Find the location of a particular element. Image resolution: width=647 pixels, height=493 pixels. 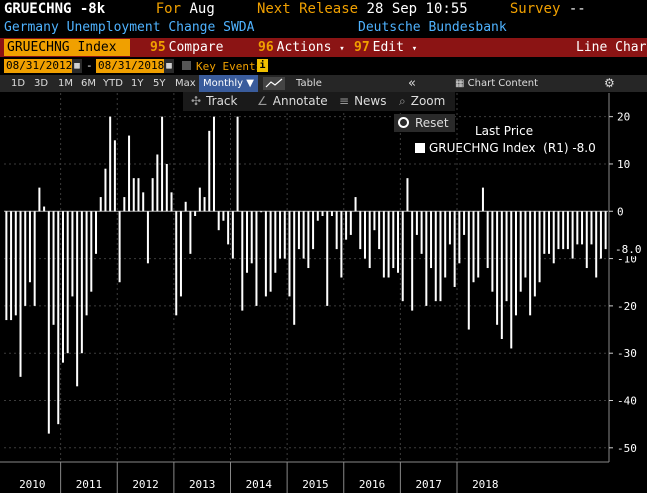

frequency-dropdown: Monthly ▼ is located at coordinates (228, 83).